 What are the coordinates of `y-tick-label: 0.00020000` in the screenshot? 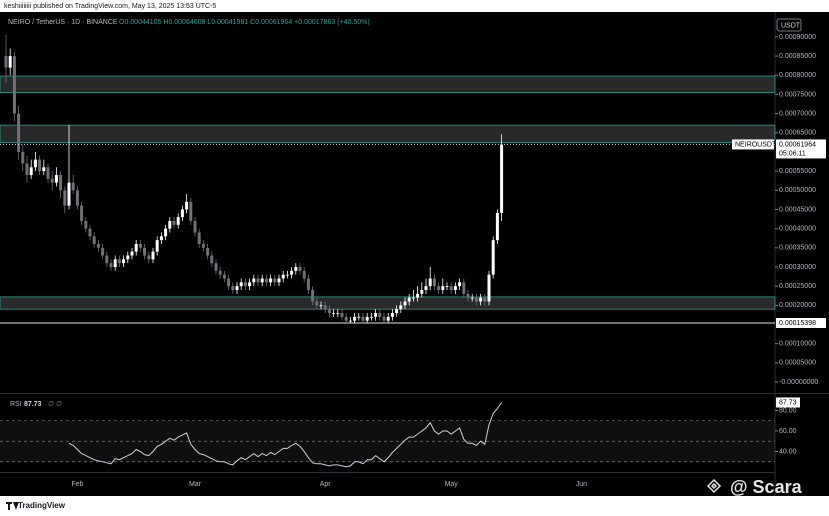 It's located at (797, 305).